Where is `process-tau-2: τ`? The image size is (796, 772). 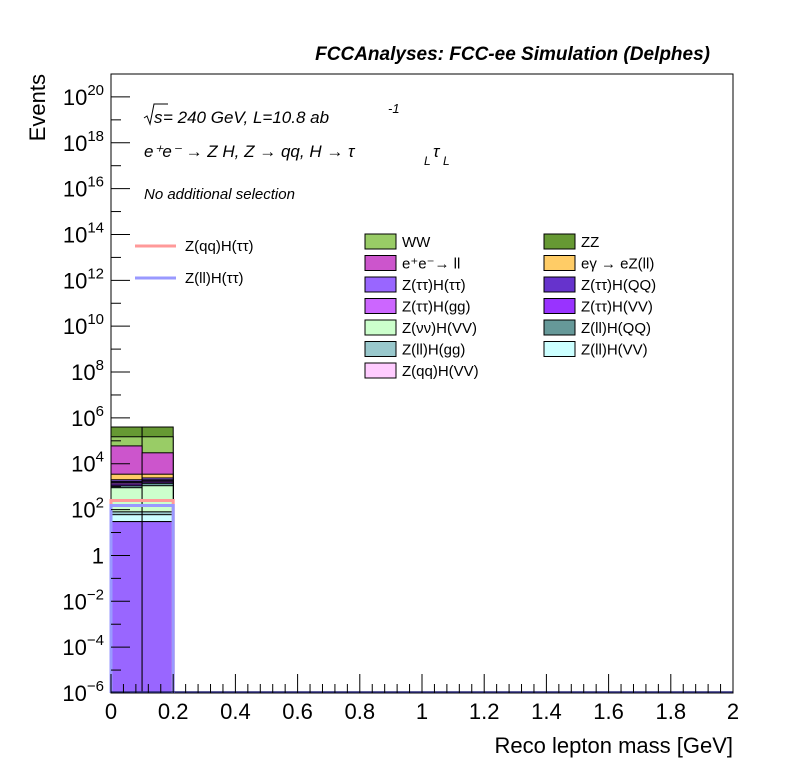 process-tau-2: τ is located at coordinates (437, 151).